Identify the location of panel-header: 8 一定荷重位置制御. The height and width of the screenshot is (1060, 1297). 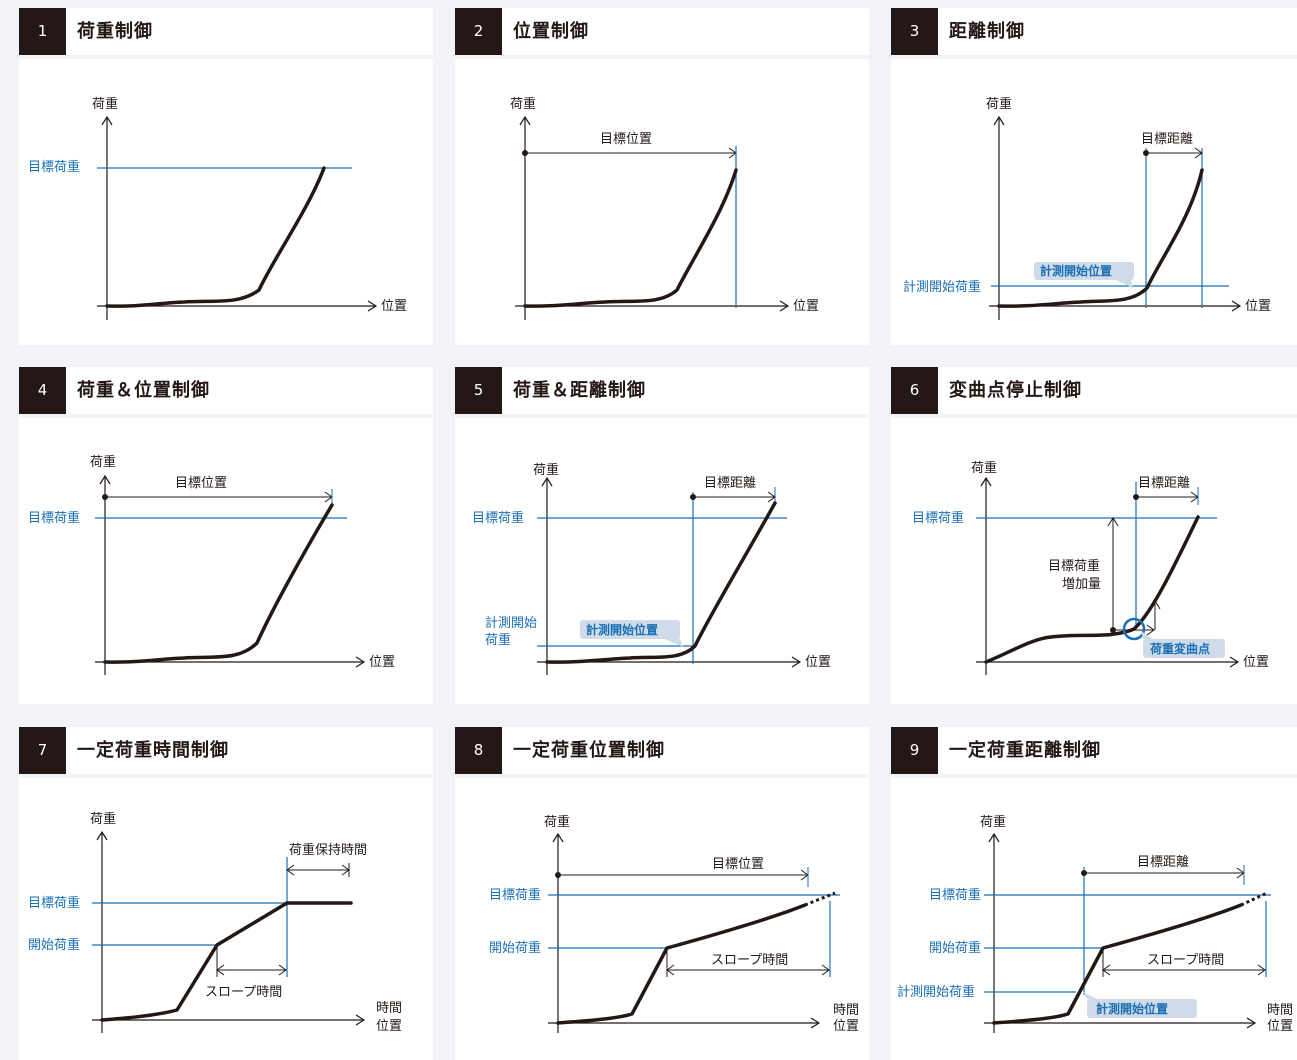
(662, 752).